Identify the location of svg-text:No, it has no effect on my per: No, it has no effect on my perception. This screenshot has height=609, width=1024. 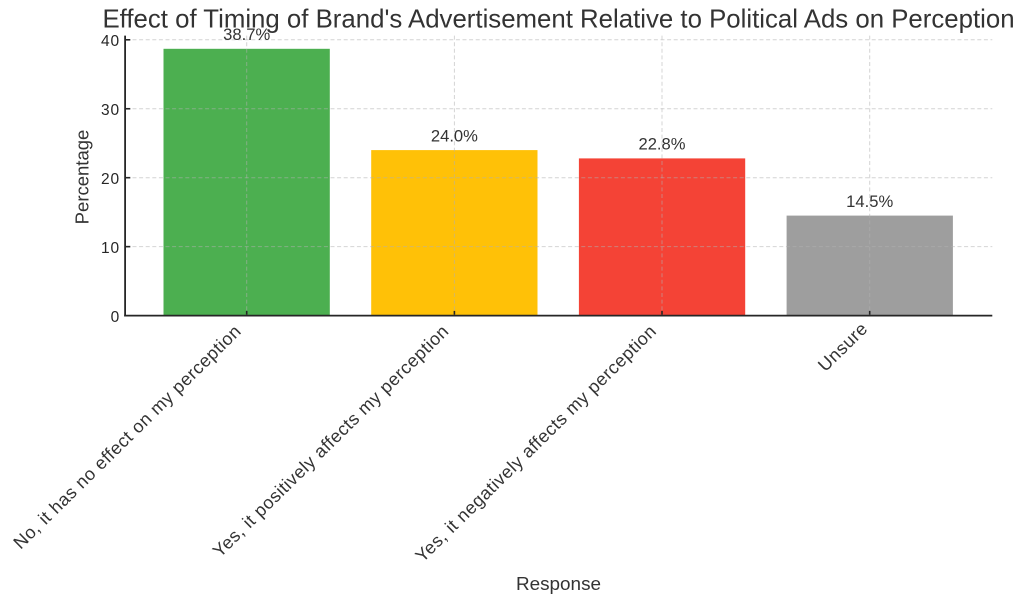
(127, 437).